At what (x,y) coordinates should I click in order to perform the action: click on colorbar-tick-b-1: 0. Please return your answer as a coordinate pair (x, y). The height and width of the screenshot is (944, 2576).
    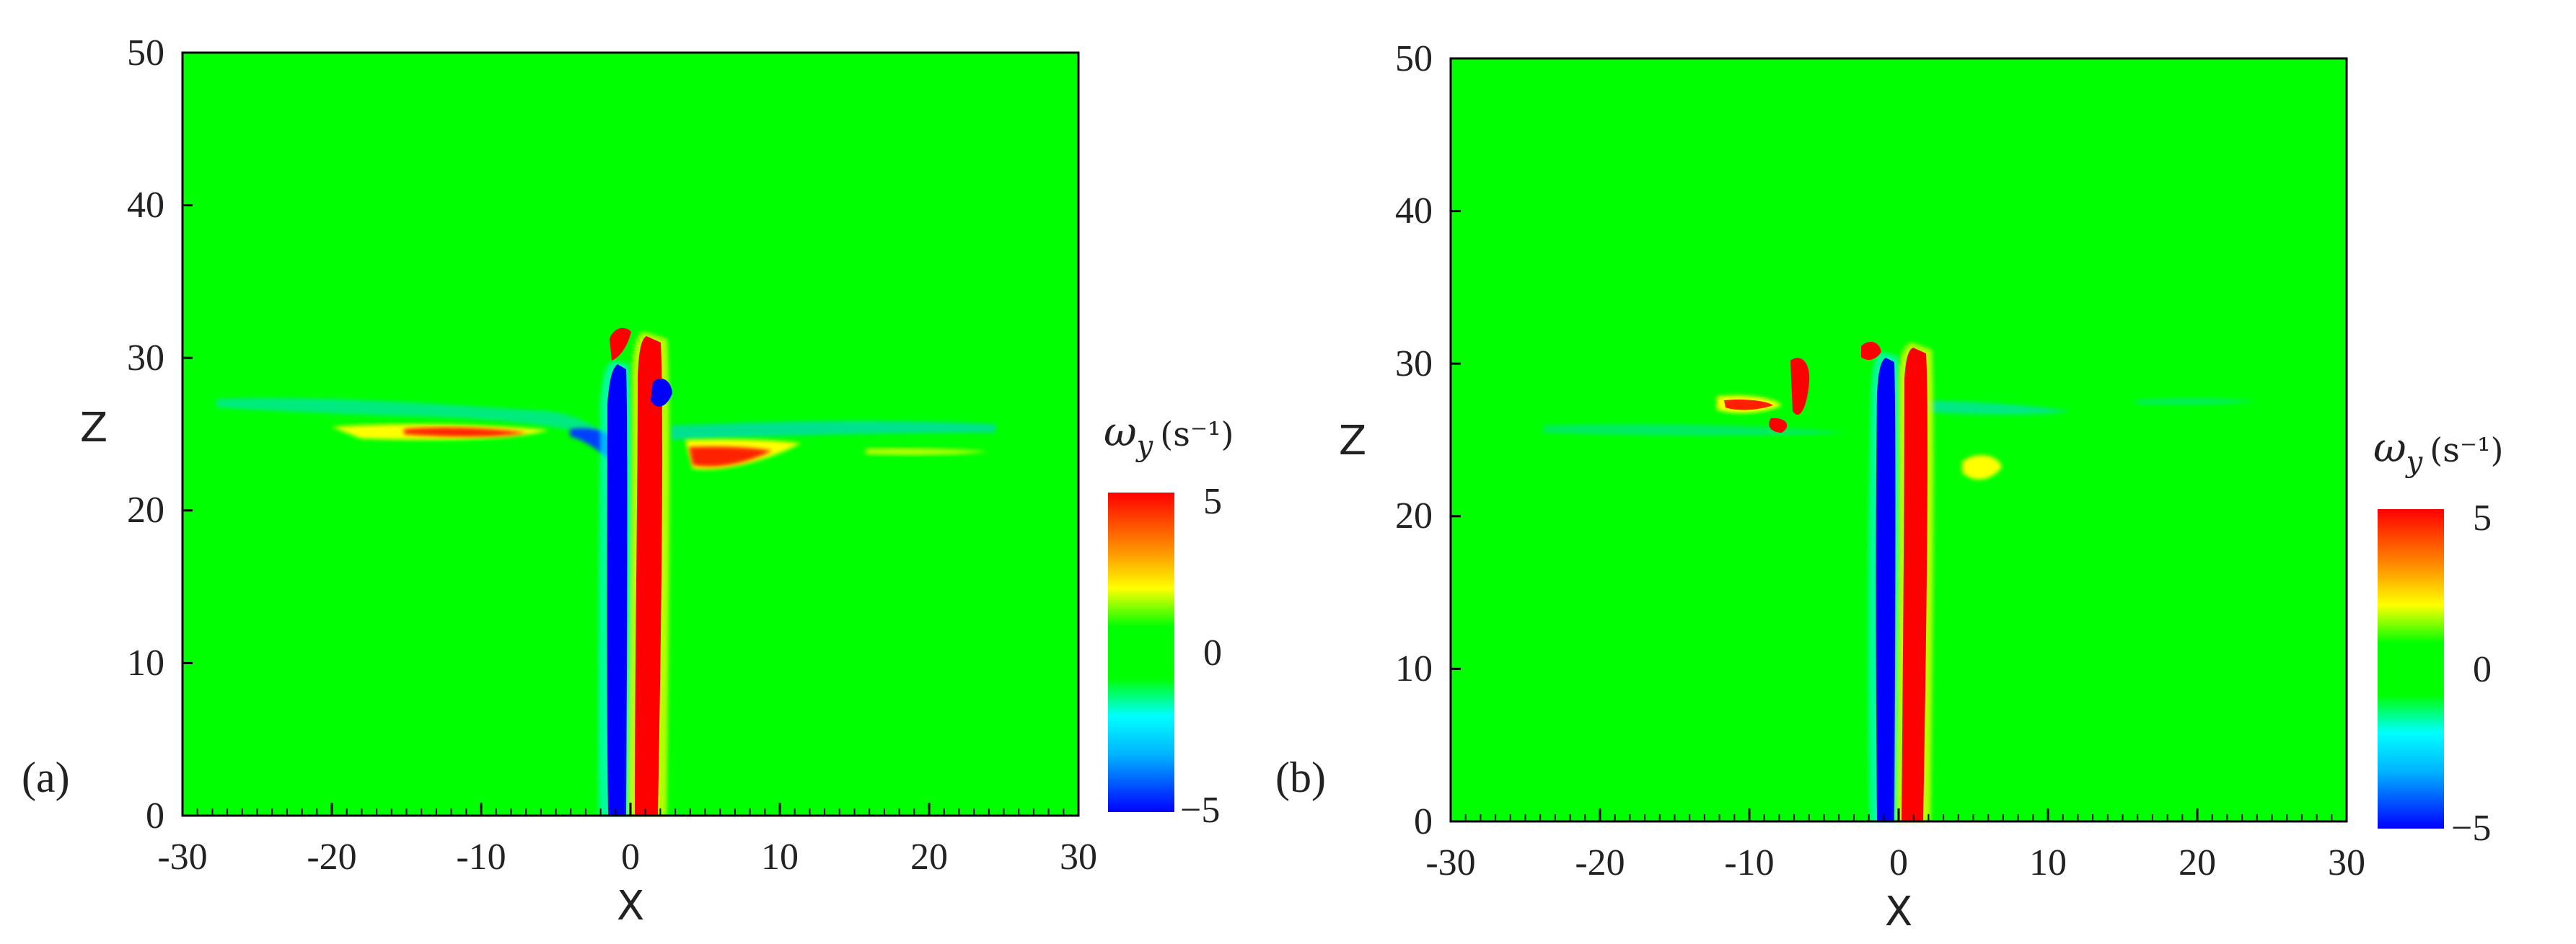
    Looking at the image, I should click on (2482, 669).